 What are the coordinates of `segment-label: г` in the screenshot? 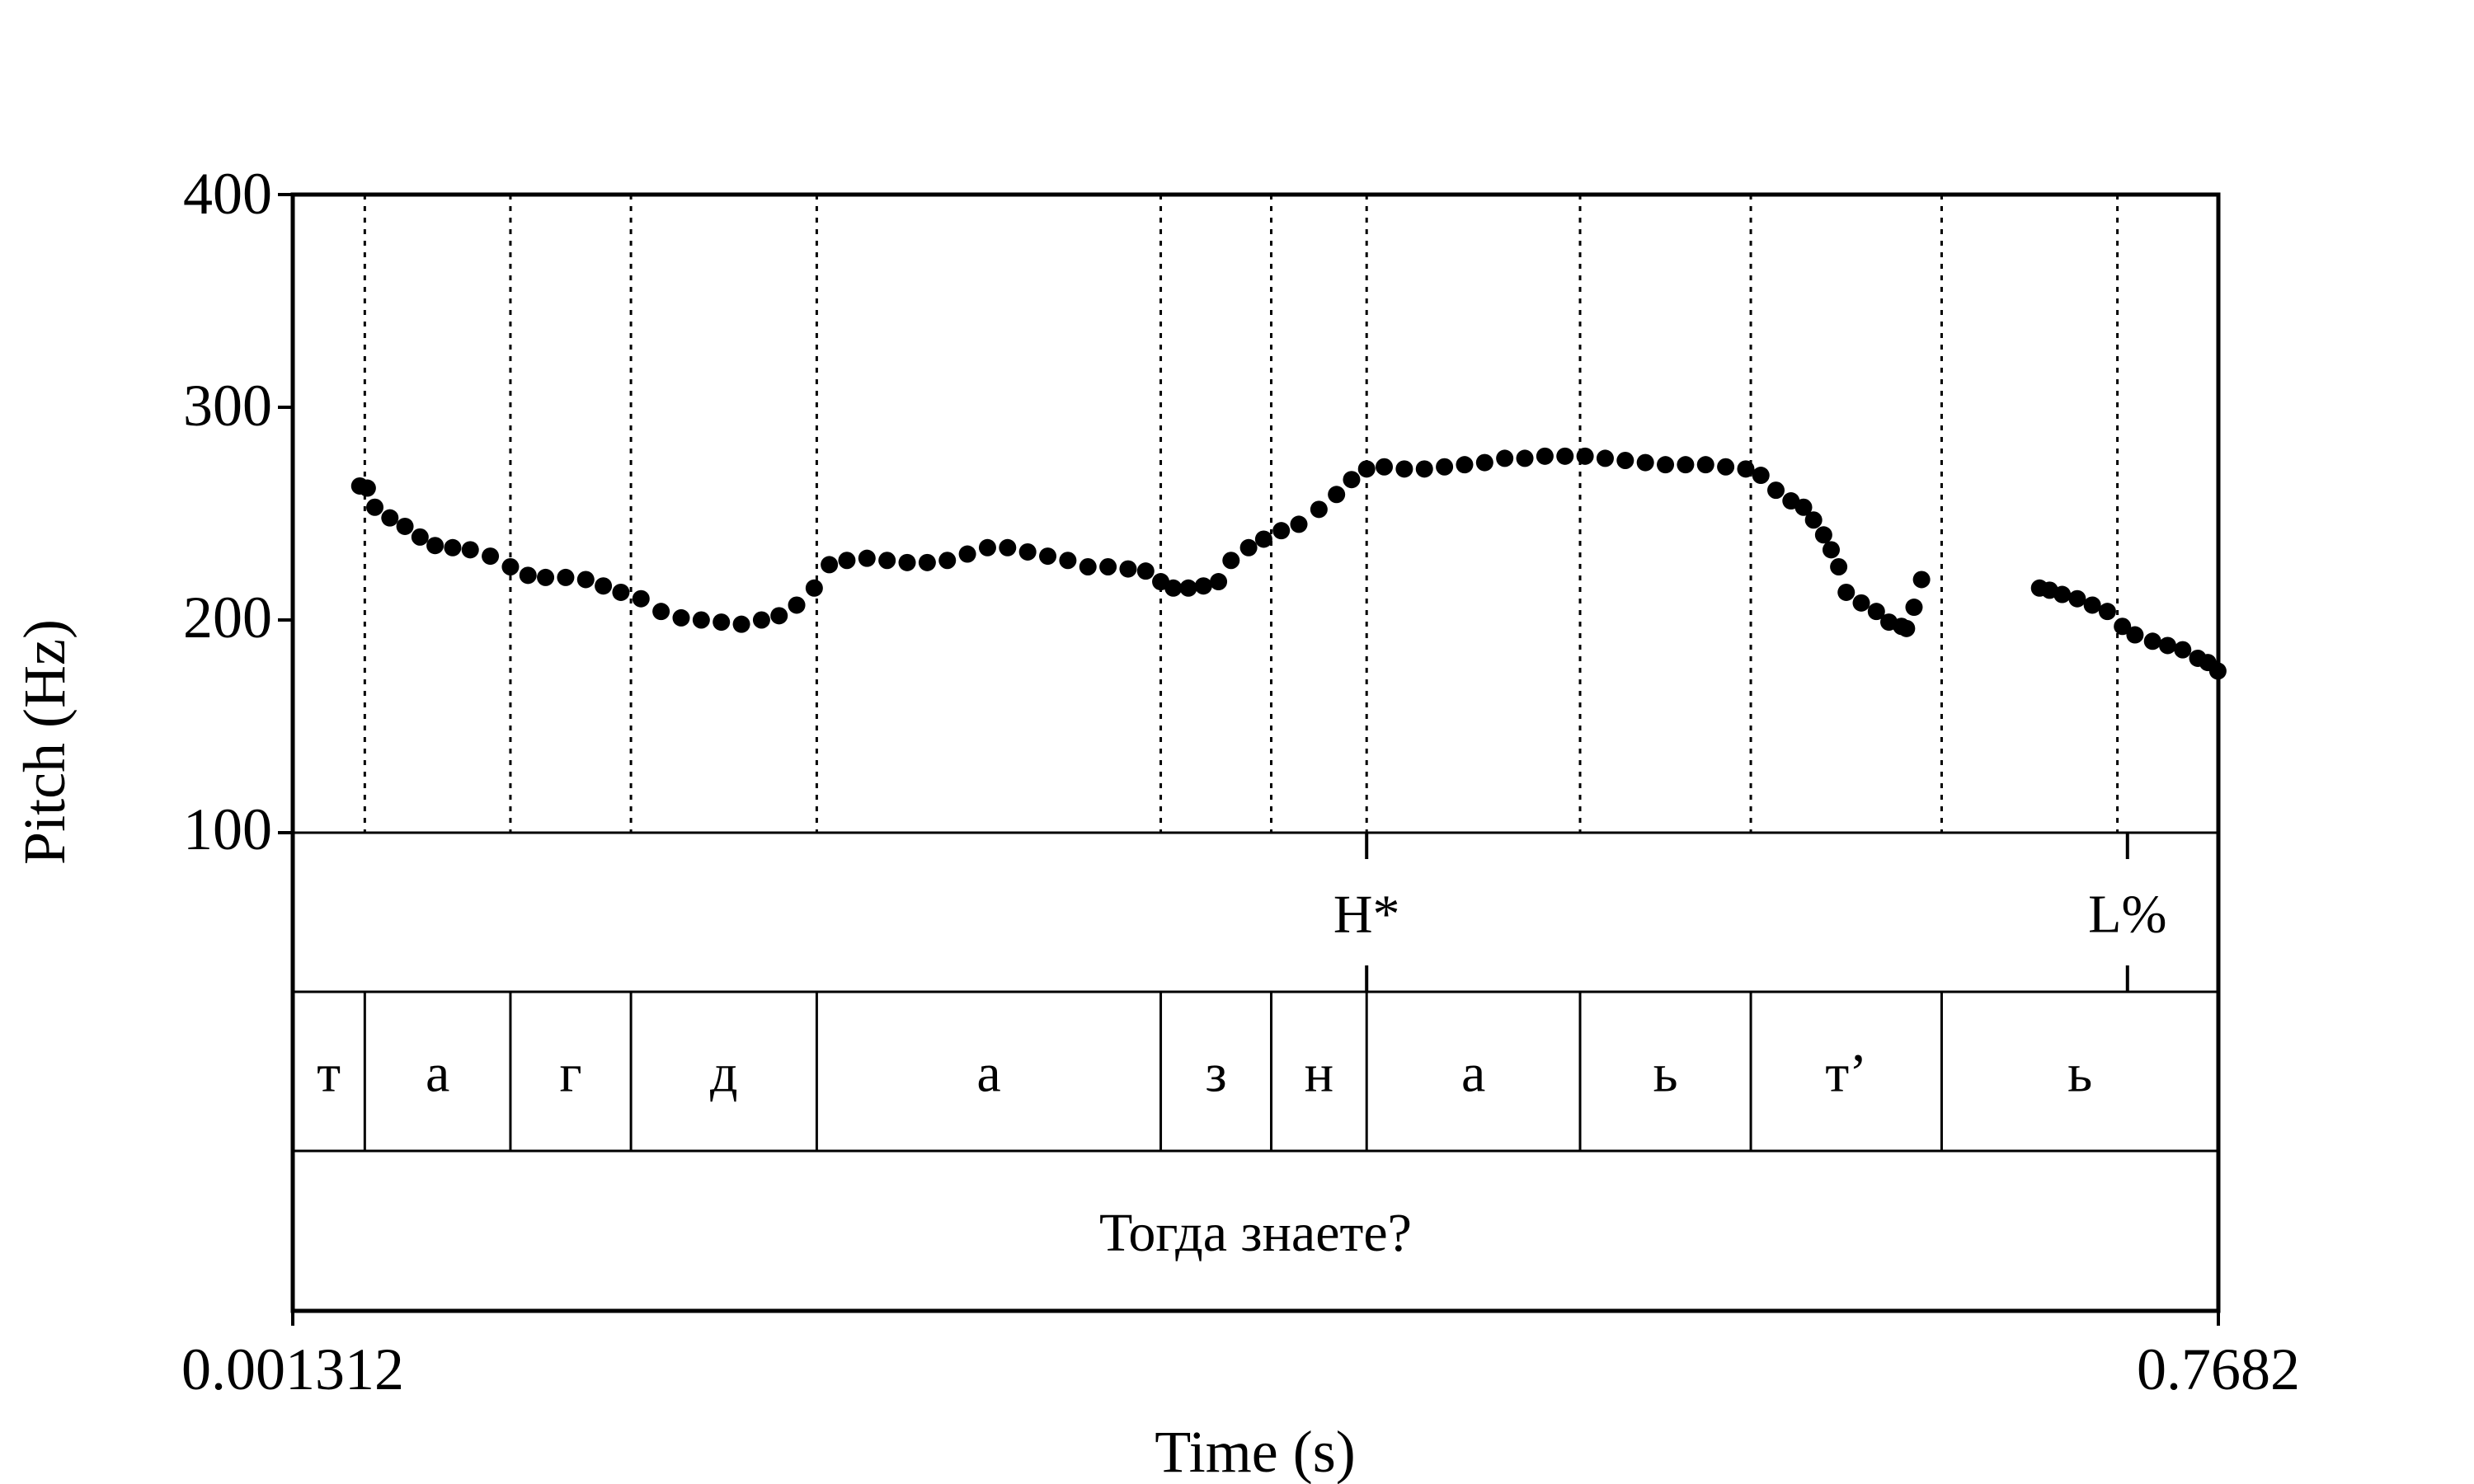 It's located at (570, 1074).